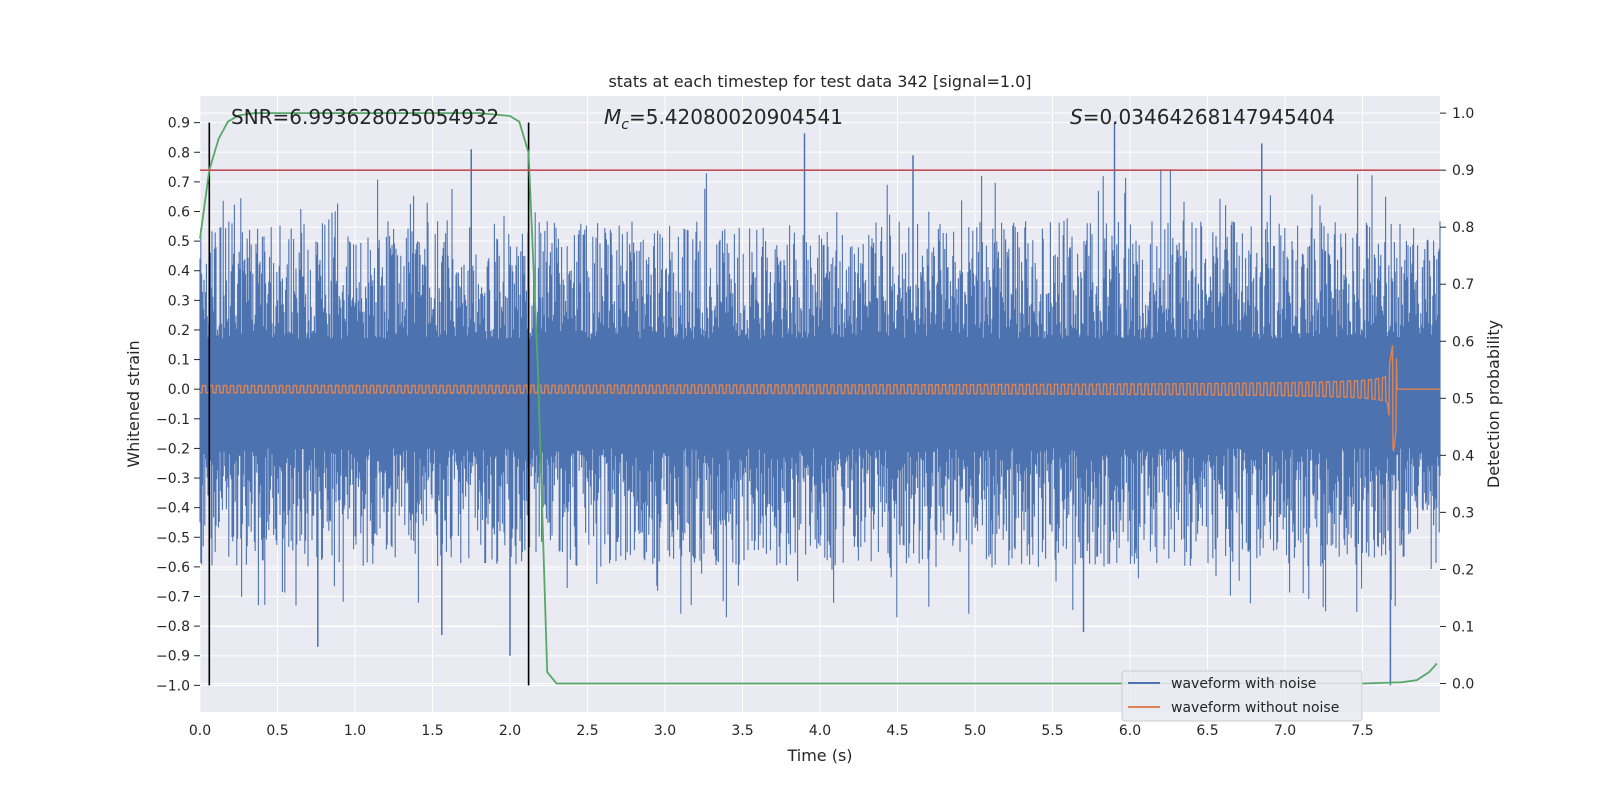 The width and height of the screenshot is (1600, 804). What do you see at coordinates (625, 125) in the screenshot?
I see `chirp-mass-subscript: c` at bounding box center [625, 125].